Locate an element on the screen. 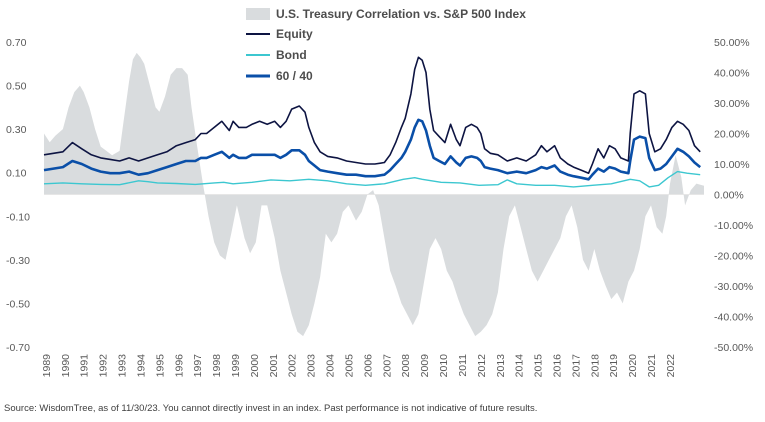 The image size is (765, 422). left-tick-label: 0.70 is located at coordinates (16, 43).